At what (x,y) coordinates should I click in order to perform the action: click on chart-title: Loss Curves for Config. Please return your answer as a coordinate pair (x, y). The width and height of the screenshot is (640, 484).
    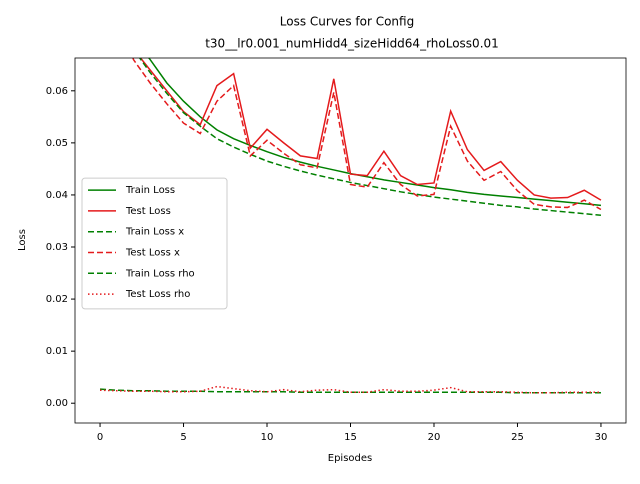
    Looking at the image, I should click on (347, 22).